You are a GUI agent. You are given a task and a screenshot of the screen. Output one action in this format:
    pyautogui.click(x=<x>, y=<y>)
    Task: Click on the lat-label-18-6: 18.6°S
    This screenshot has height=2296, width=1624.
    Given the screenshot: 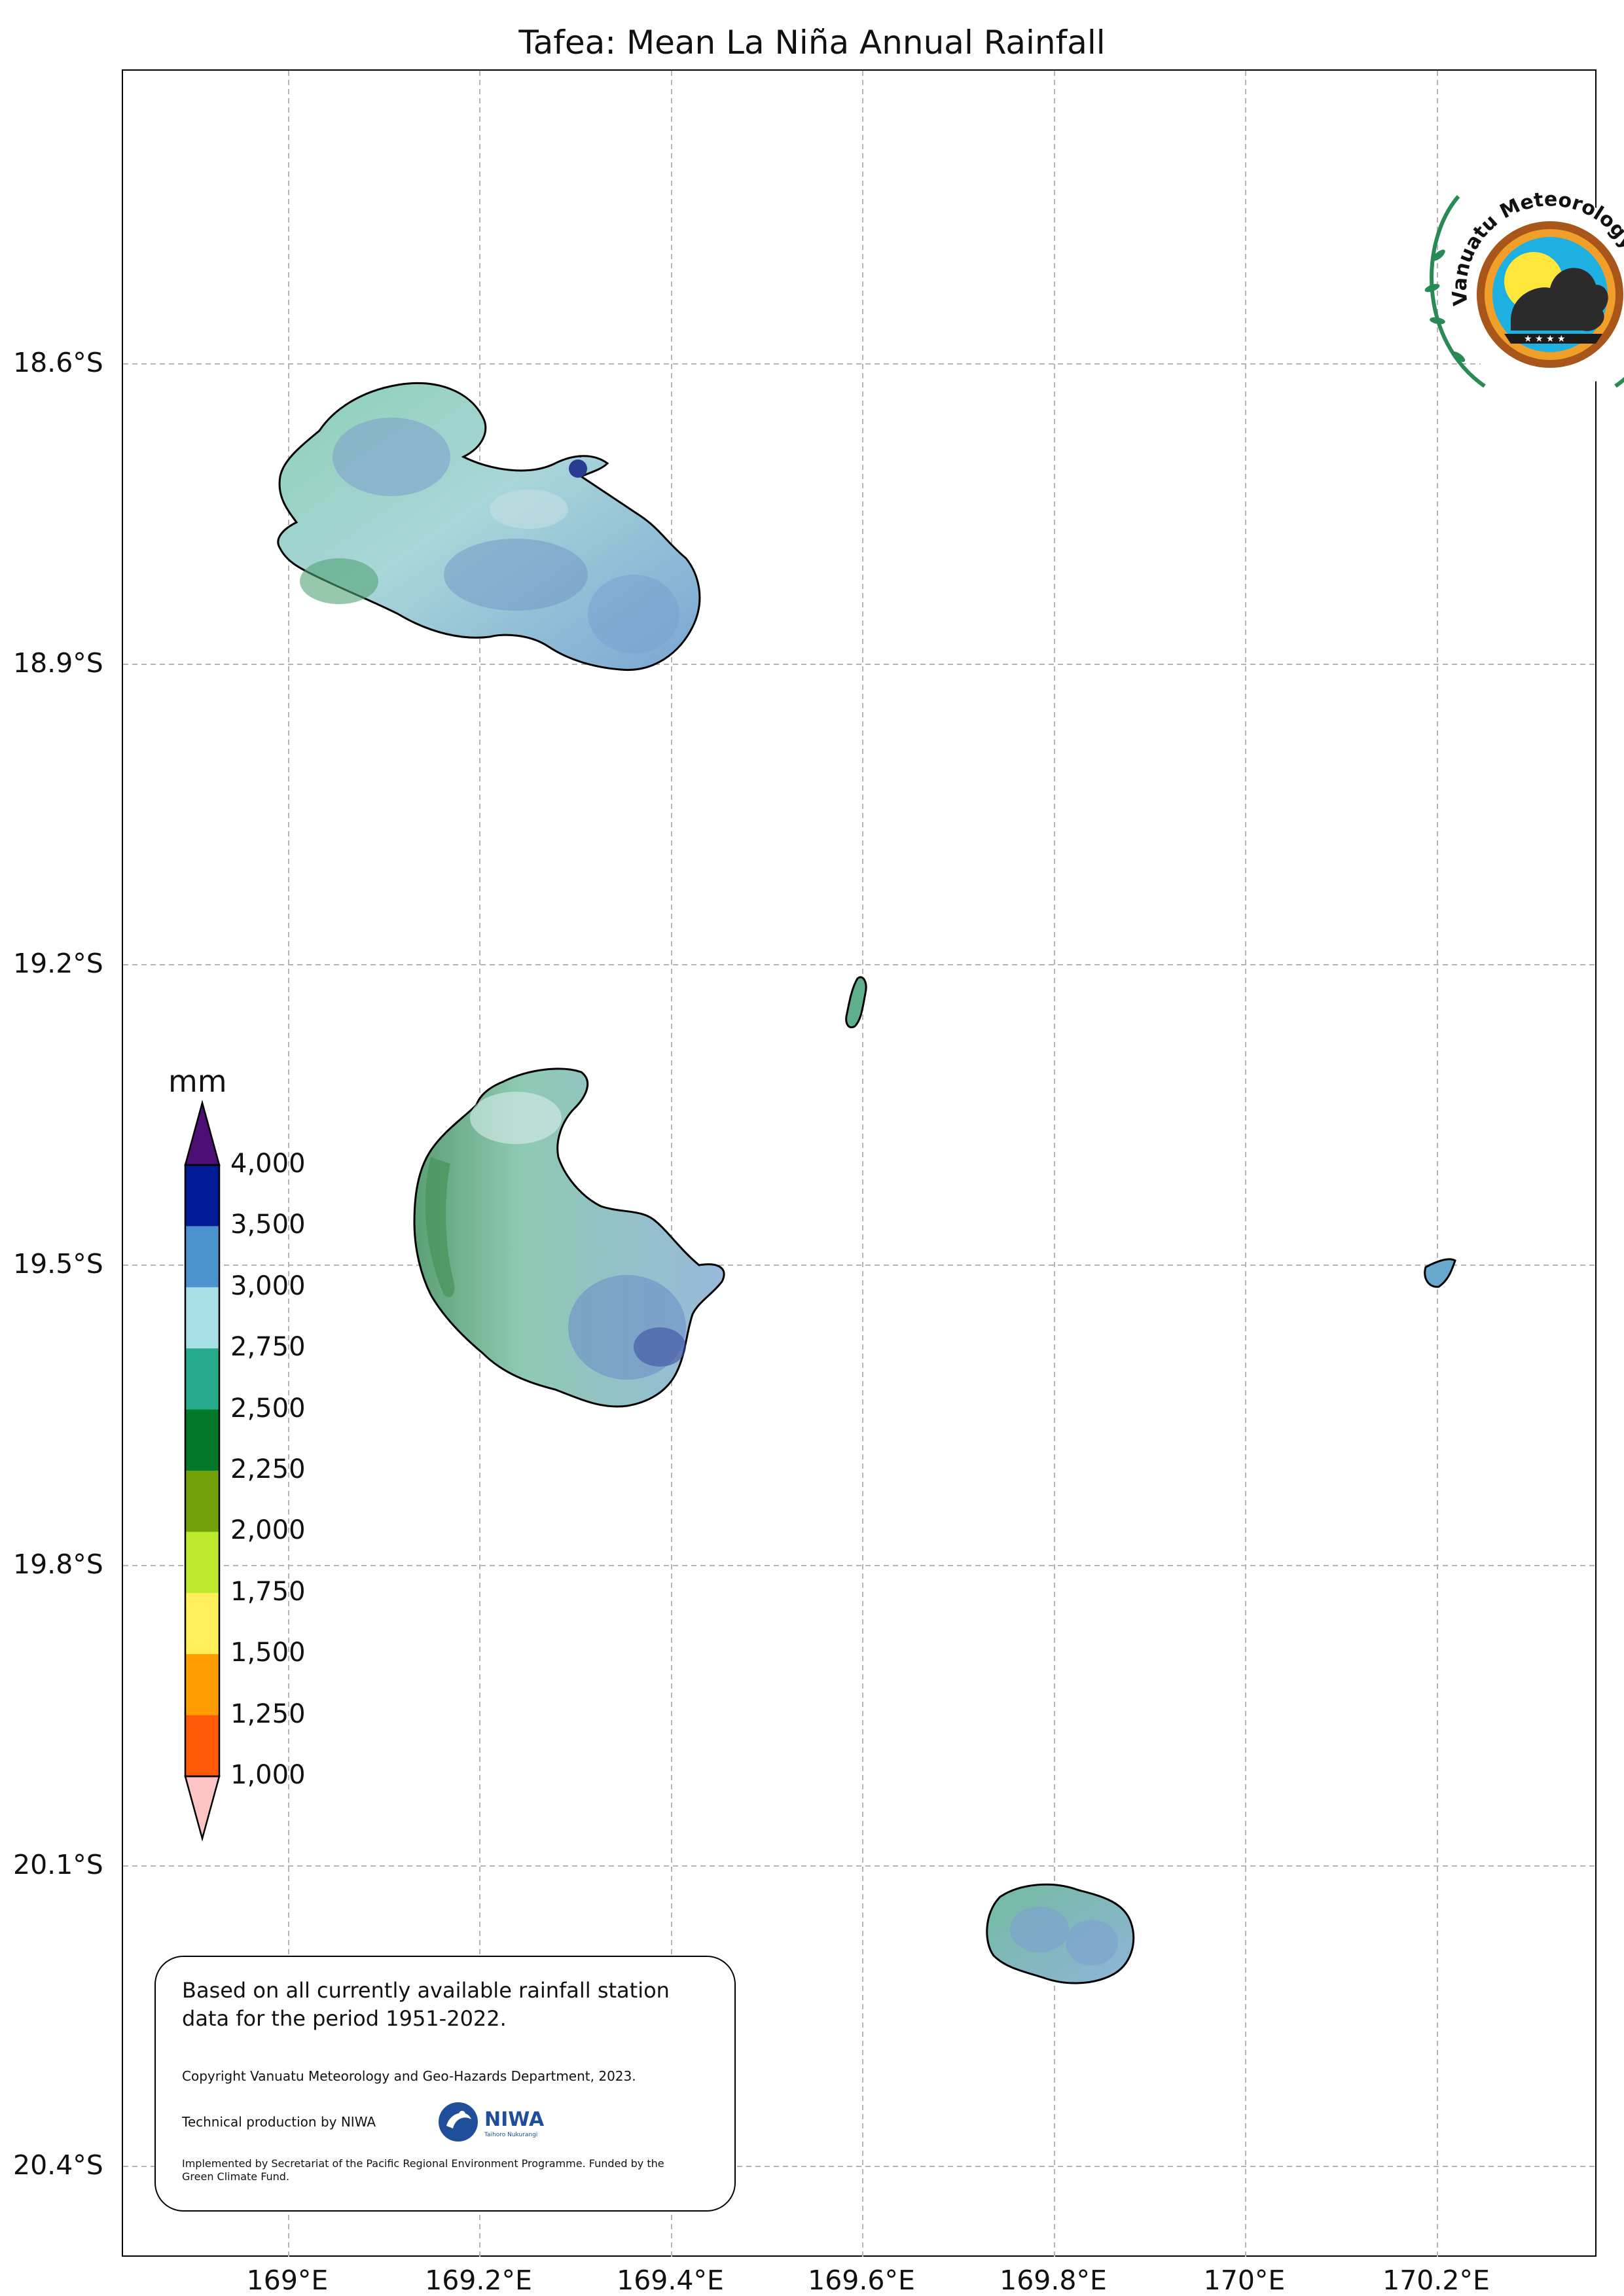 What is the action you would take?
    pyautogui.click(x=58, y=363)
    